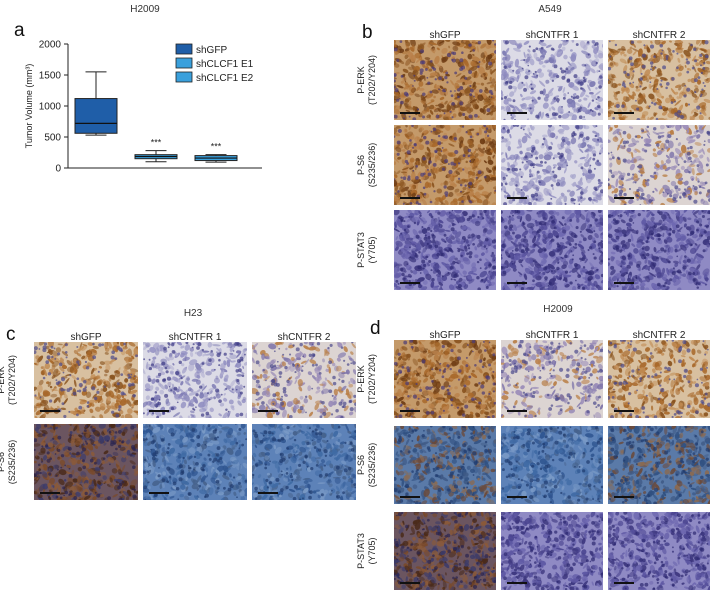 This screenshot has height=591, width=720. I want to click on row-label-site: (Y705), so click(372, 250).